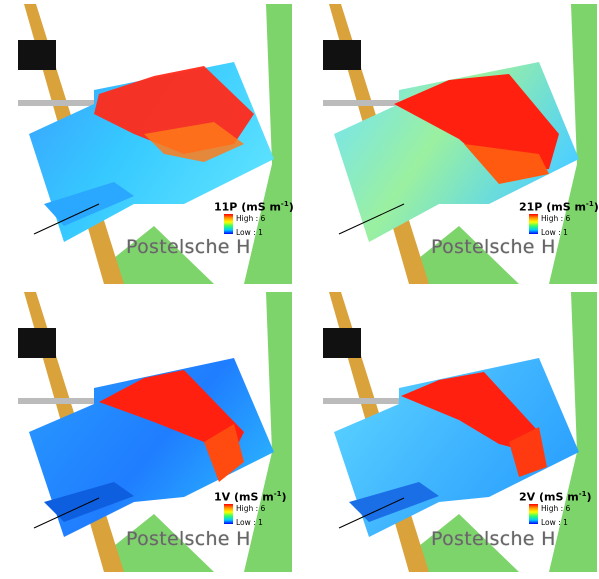 This screenshot has height=579, width=599. I want to click on panel-title-1v: 1V (mS m-1), so click(250, 497).